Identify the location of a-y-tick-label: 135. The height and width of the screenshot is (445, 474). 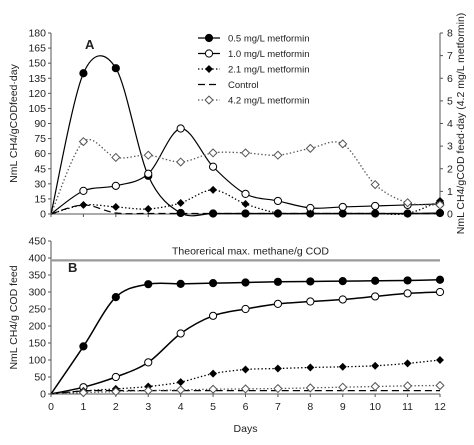
(37, 79).